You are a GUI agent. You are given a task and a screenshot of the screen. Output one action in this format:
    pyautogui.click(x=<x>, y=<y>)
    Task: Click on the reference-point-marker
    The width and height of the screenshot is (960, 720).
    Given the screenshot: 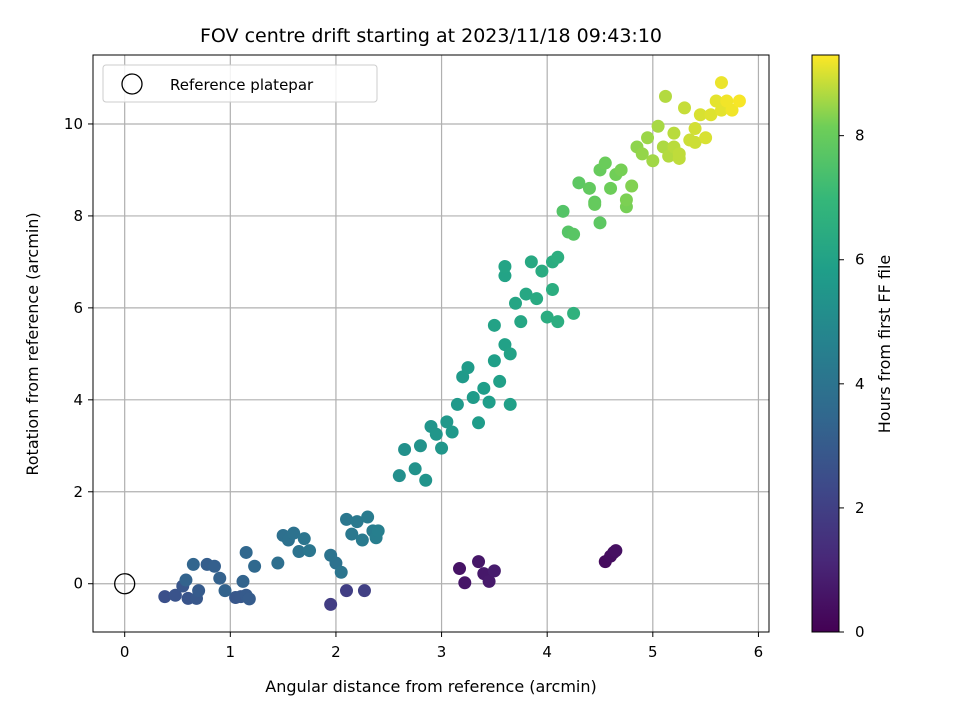 What is the action you would take?
    pyautogui.click(x=125, y=584)
    